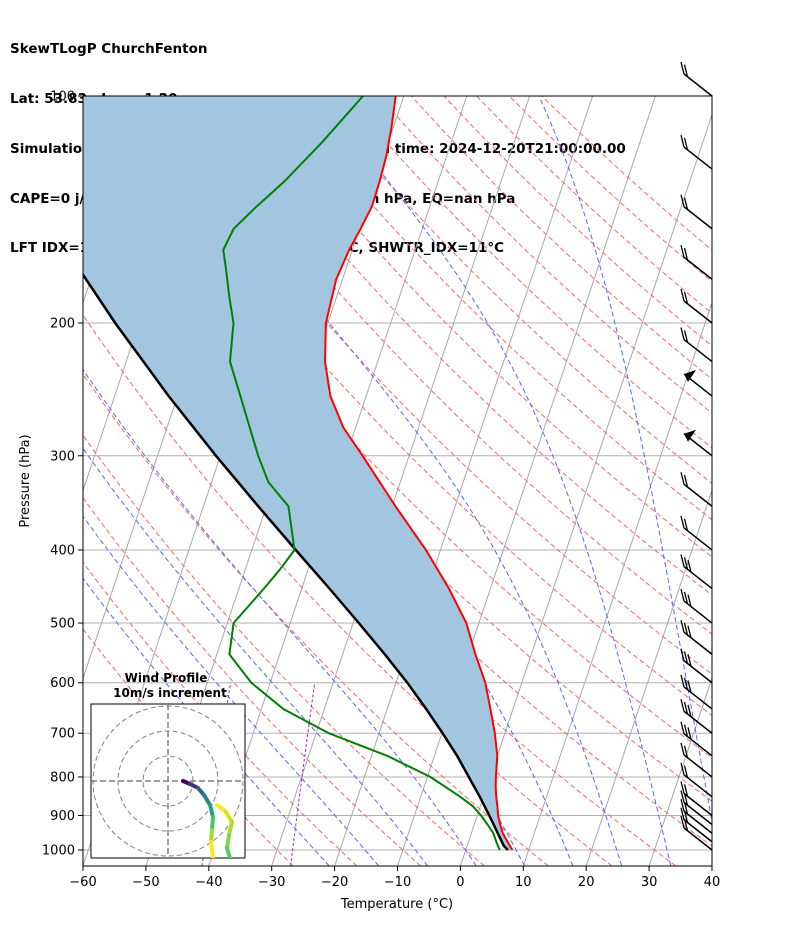 The width and height of the screenshot is (794, 937). I want to click on wind-barbs, so click(696, 456).